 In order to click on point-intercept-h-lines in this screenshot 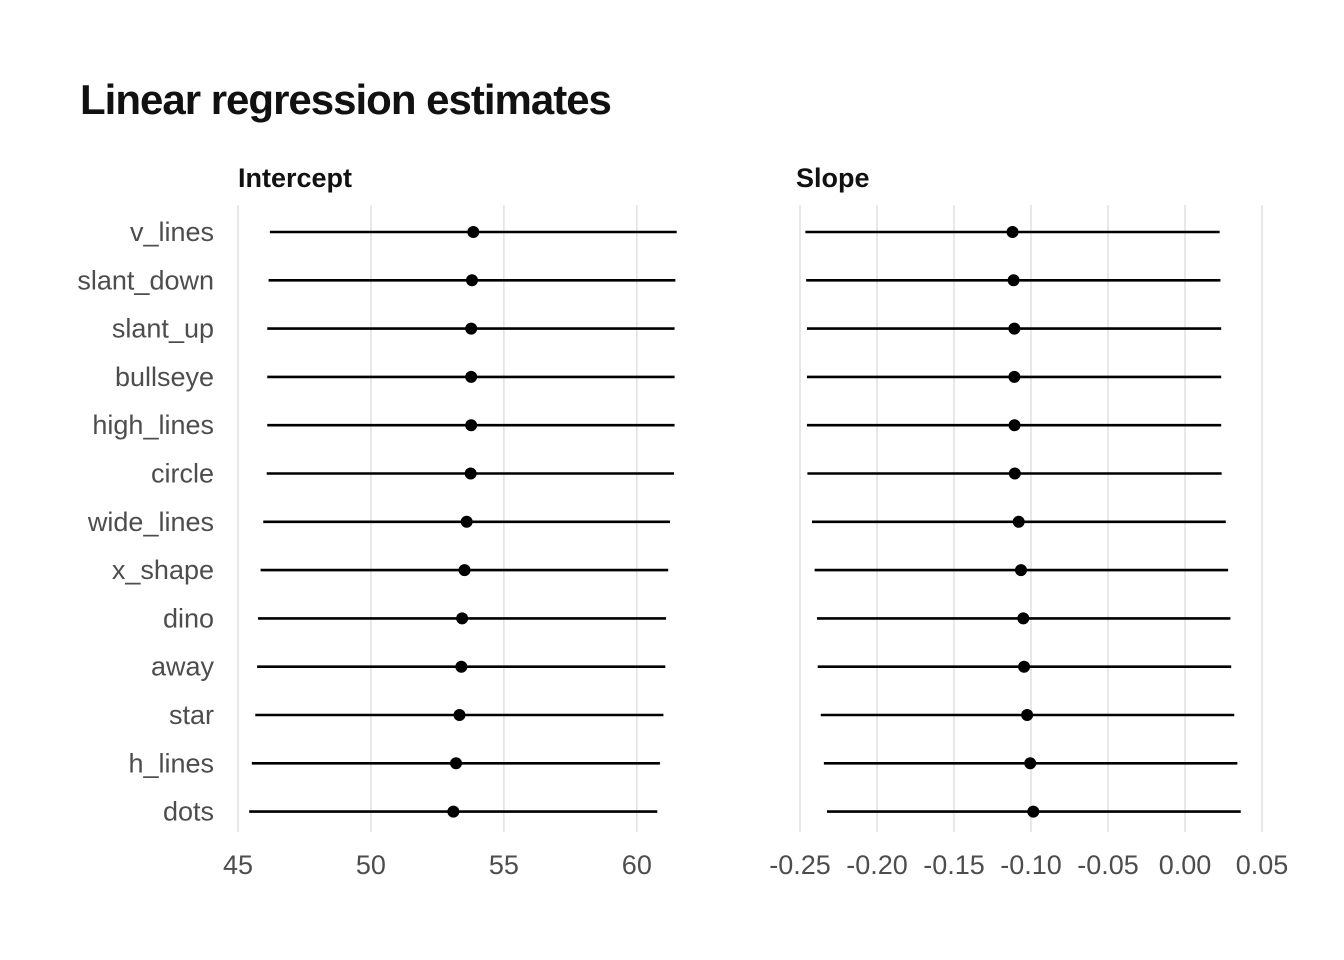, I will do `click(456, 763)`.